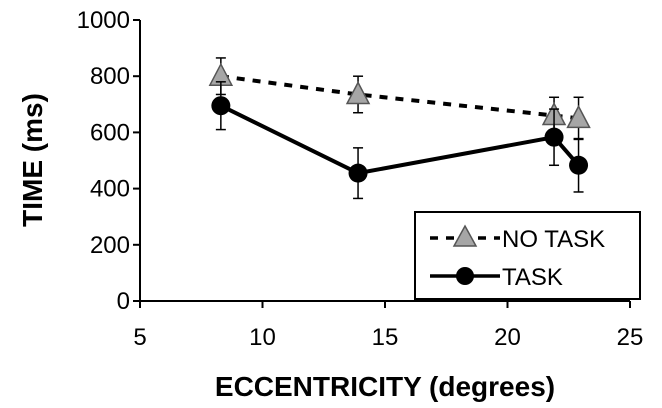  I want to click on y-tick-label: 600, so click(110, 132).